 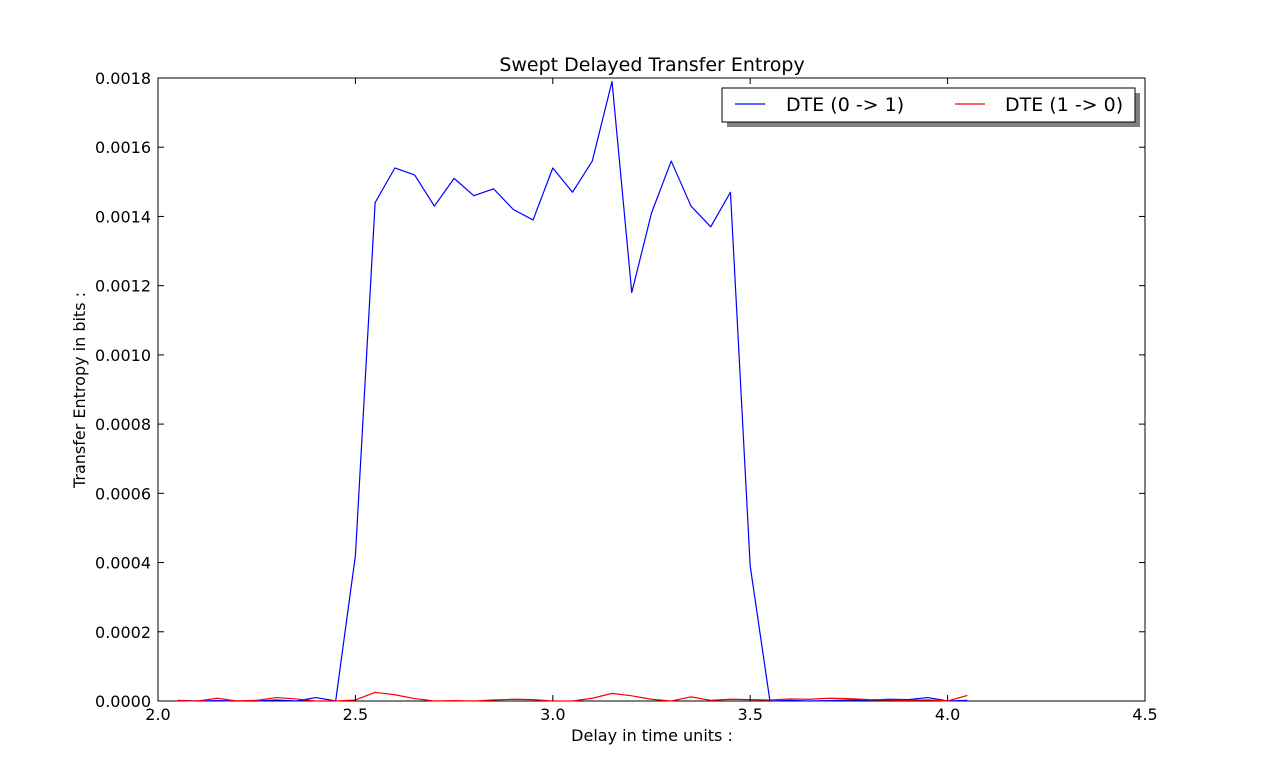 I want to click on x-tick-label: 4.5, so click(x=1144, y=714).